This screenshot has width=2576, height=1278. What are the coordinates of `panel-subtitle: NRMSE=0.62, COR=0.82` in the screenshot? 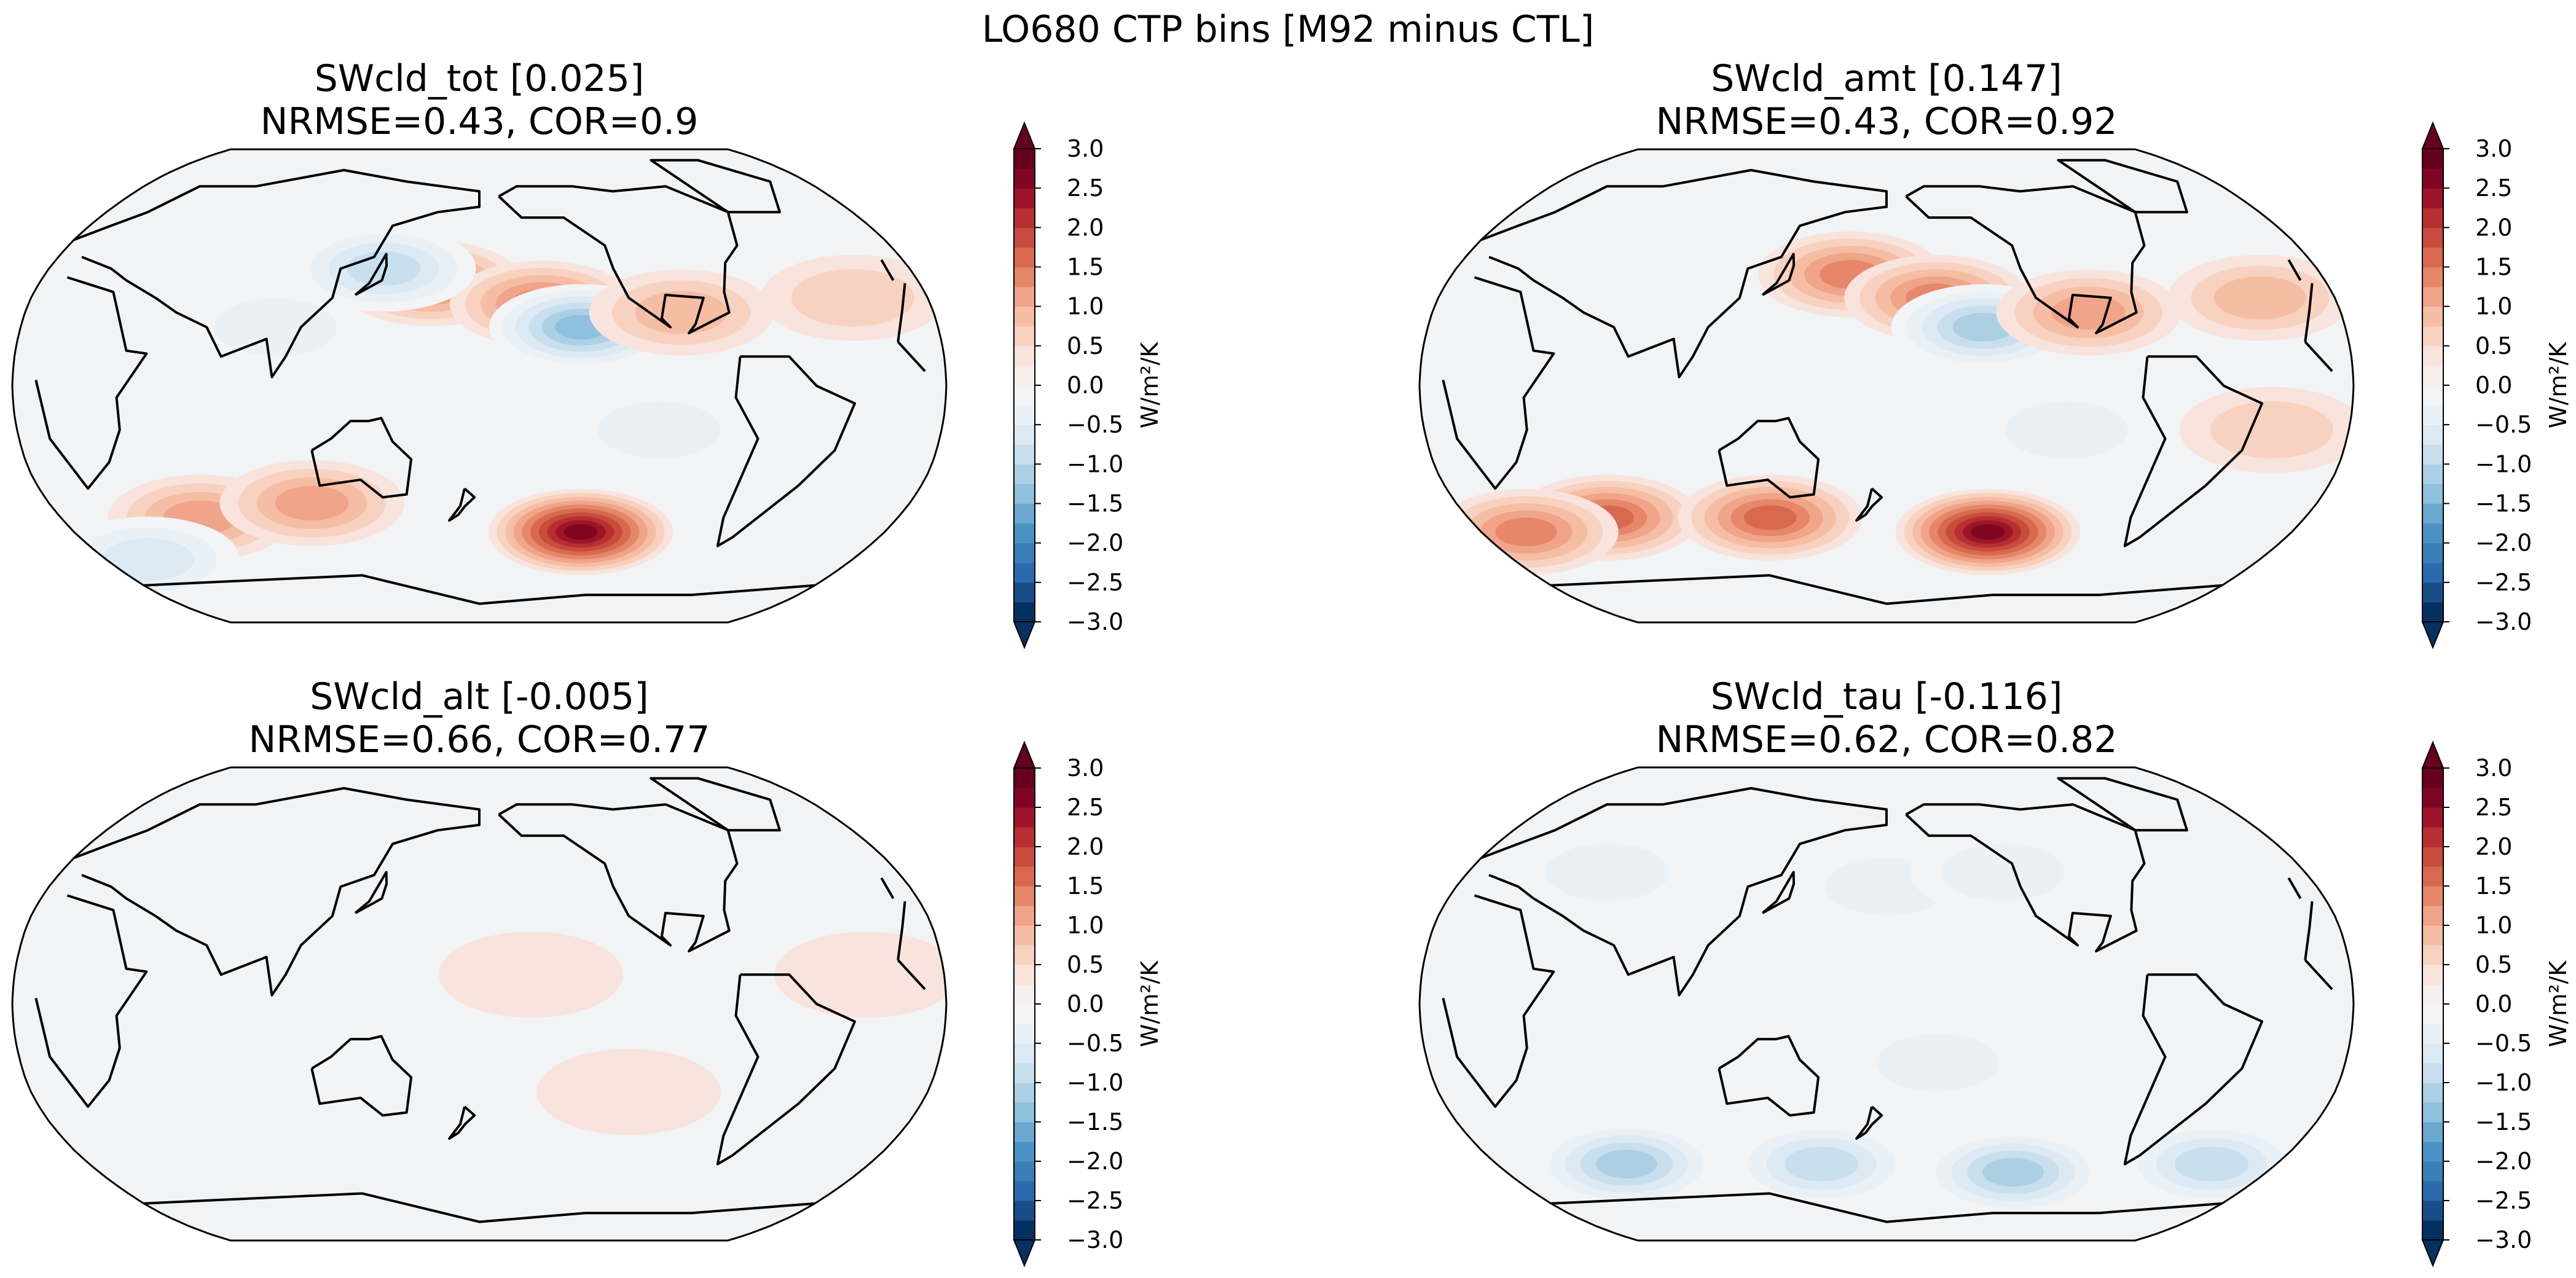 It's located at (1886, 739).